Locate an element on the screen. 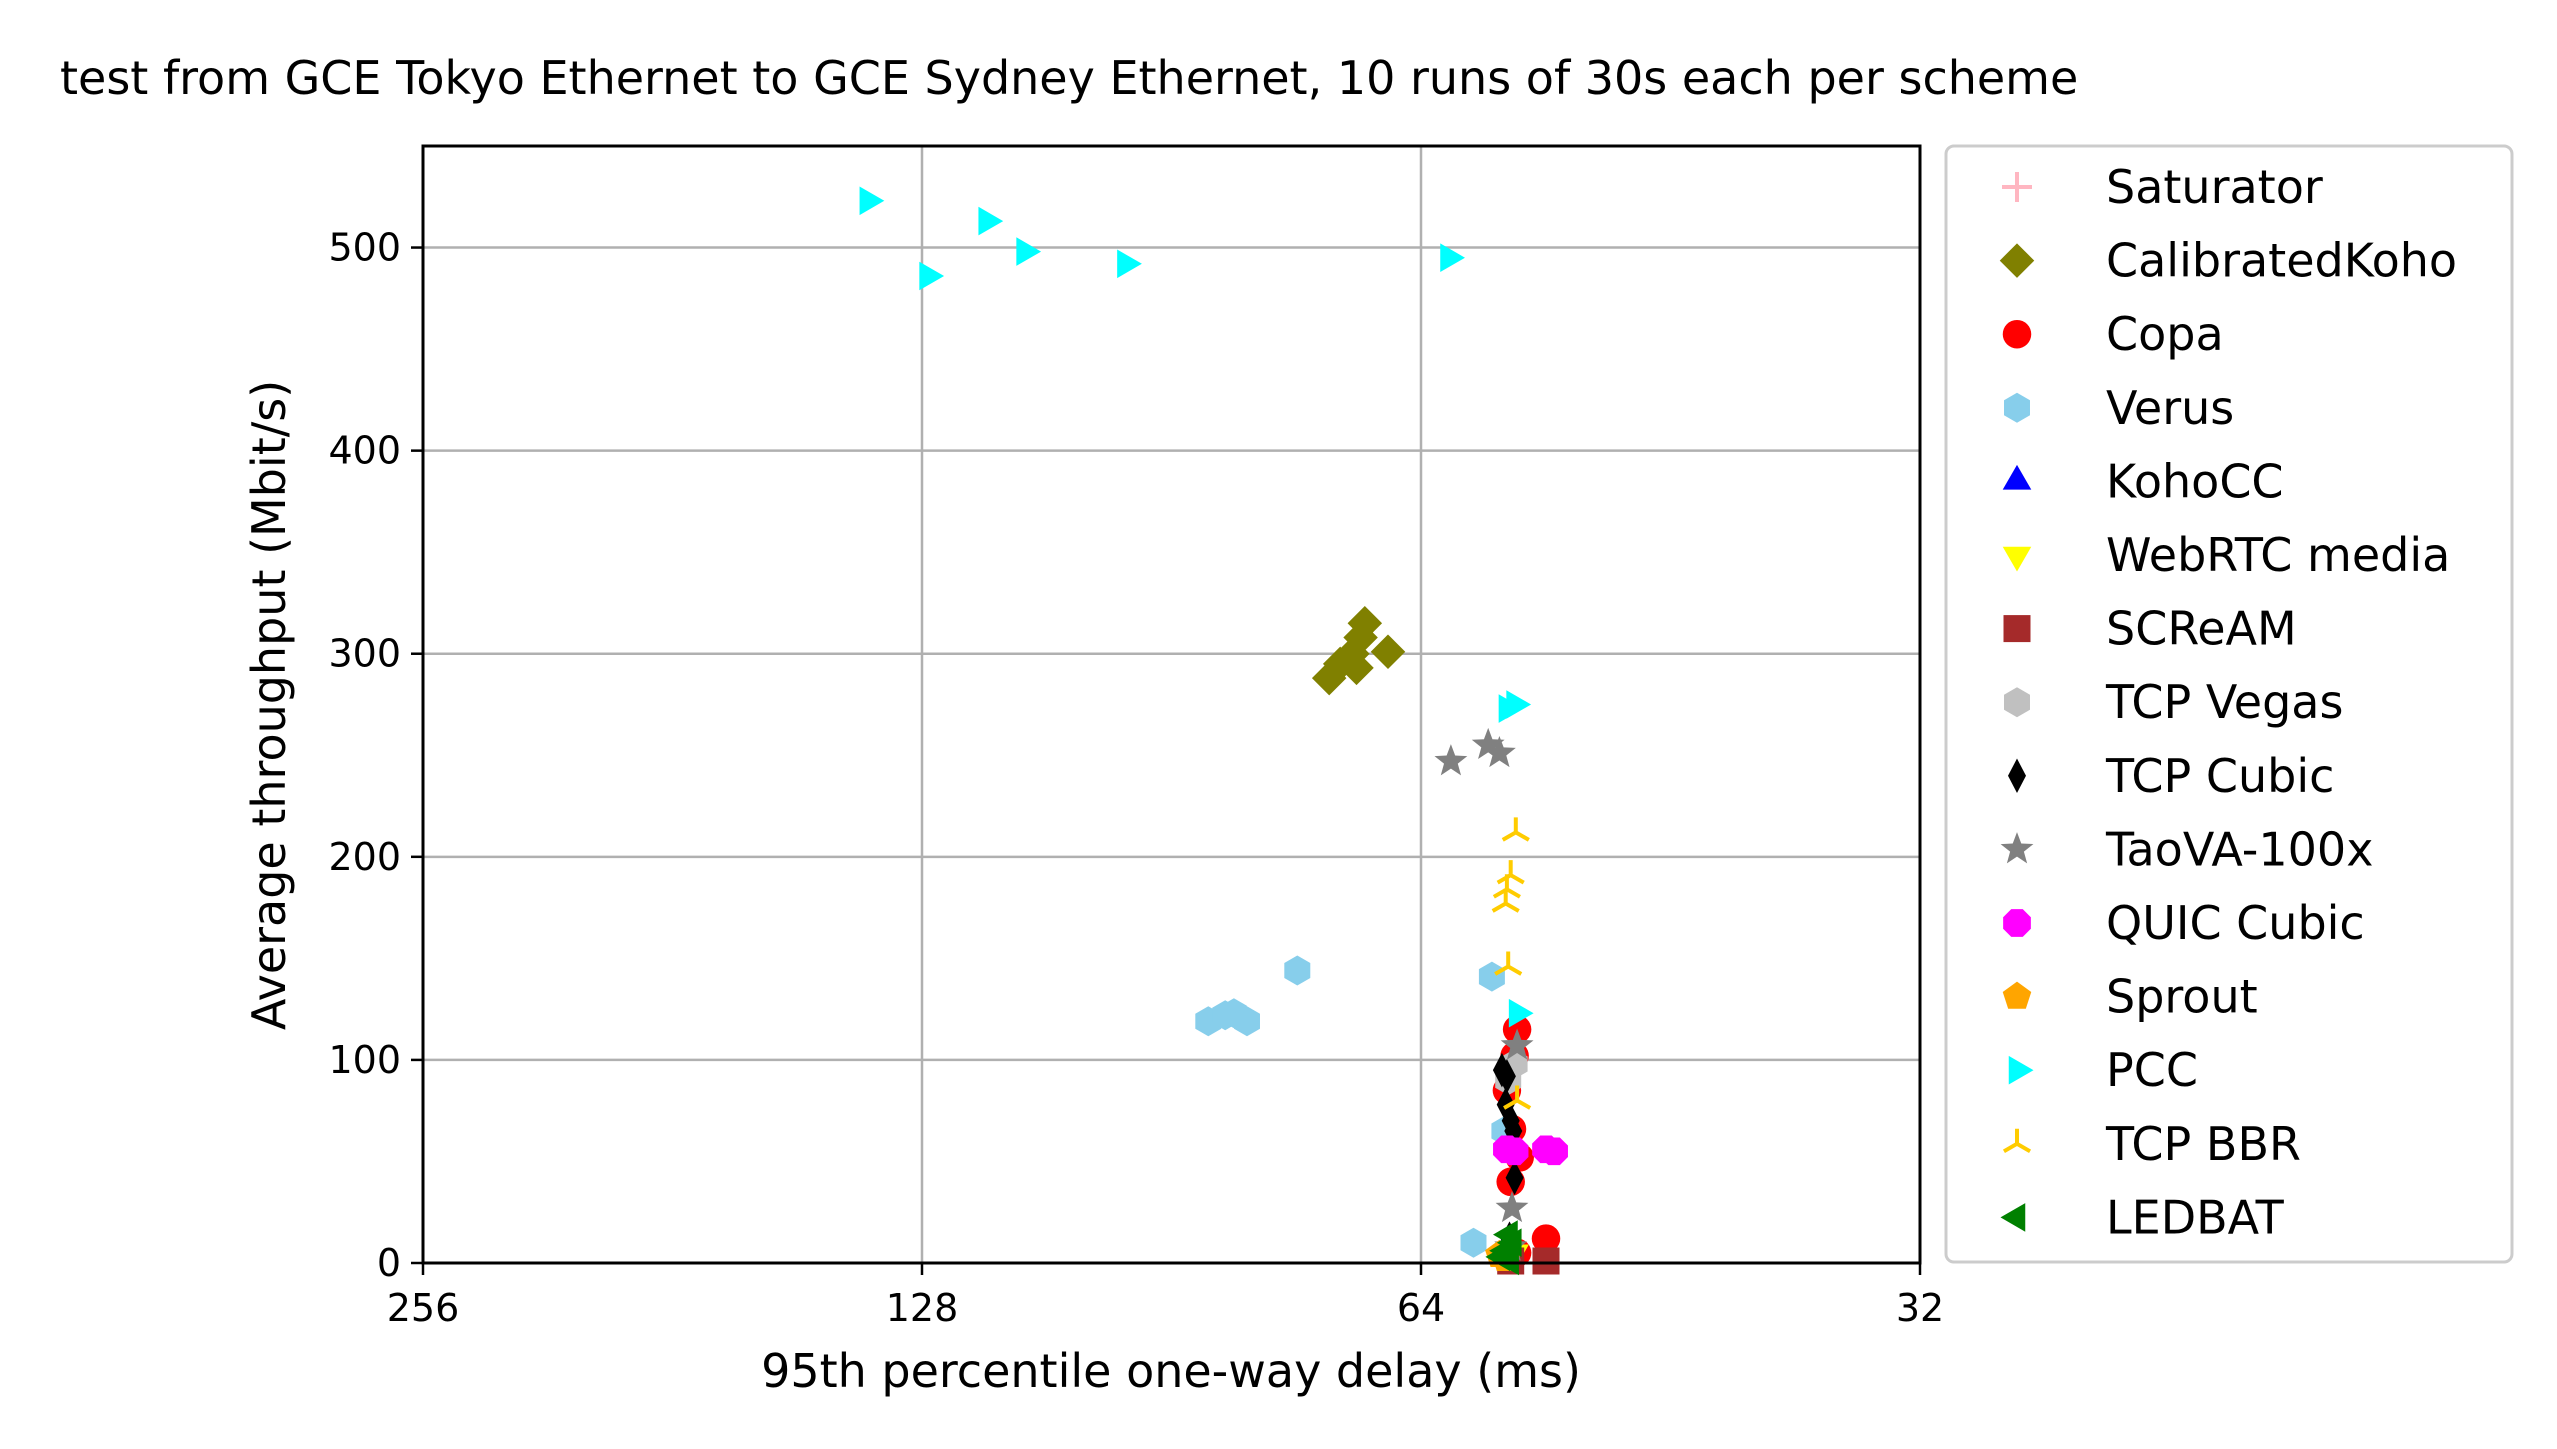 The height and width of the screenshot is (1449, 2557). legend-label: TaoVA-100x is located at coordinates (2239, 849).